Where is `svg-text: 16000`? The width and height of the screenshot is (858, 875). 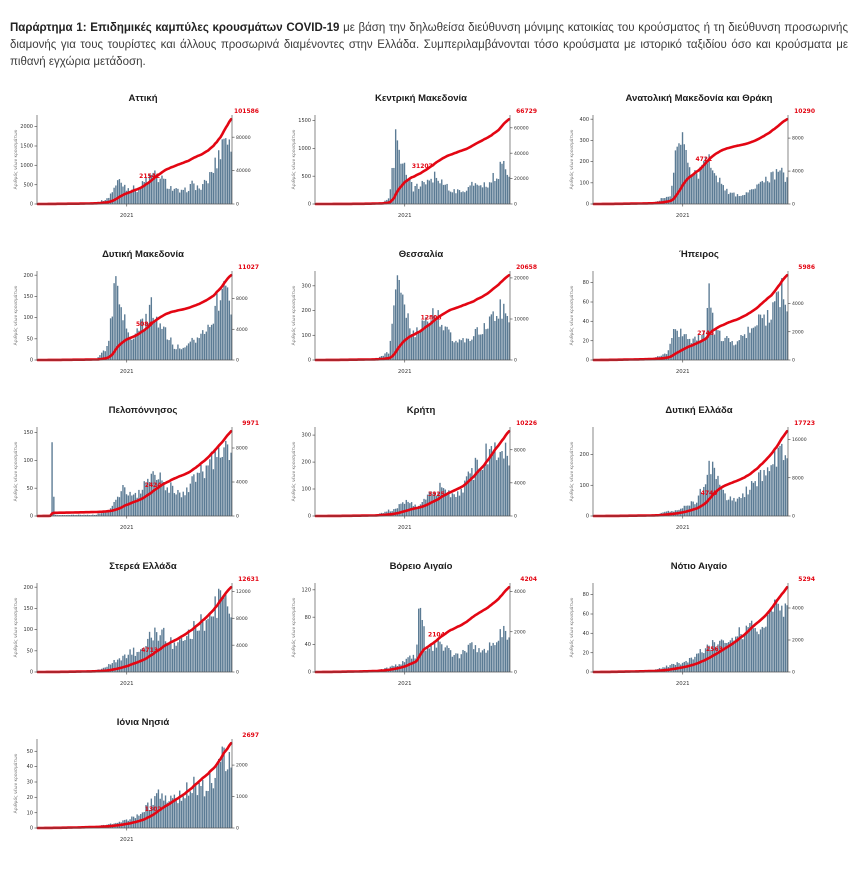 svg-text: 16000 is located at coordinates (799, 440).